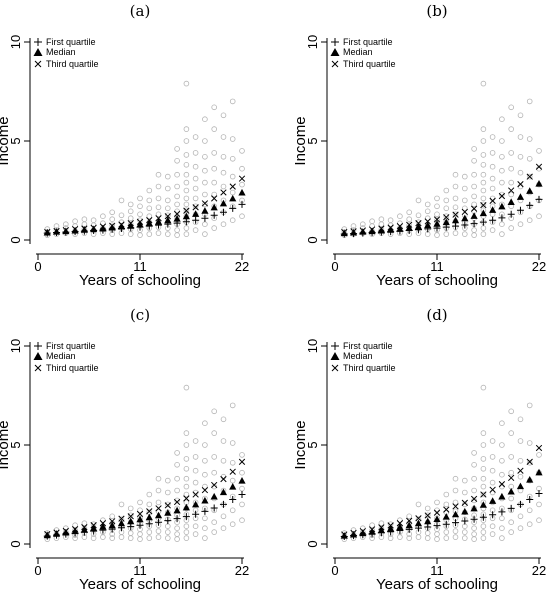  What do you see at coordinates (61, 52) in the screenshot?
I see `legend-label-median: Median` at bounding box center [61, 52].